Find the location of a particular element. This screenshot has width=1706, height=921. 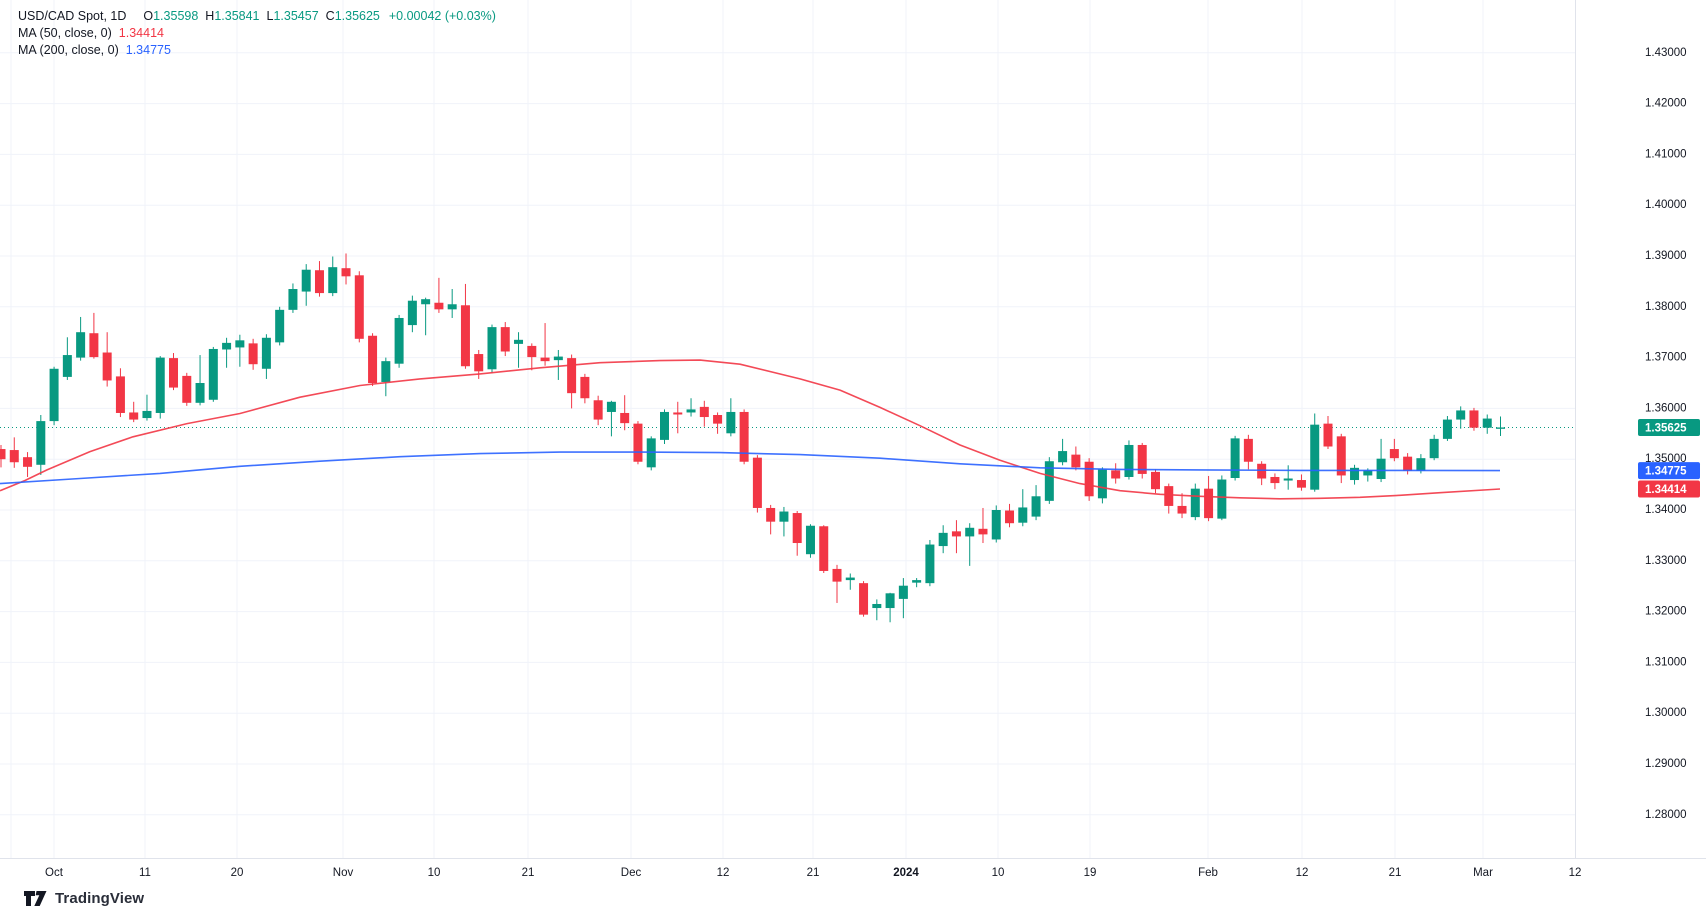

tradingview-brand-text: TradingView is located at coordinates (100, 898).